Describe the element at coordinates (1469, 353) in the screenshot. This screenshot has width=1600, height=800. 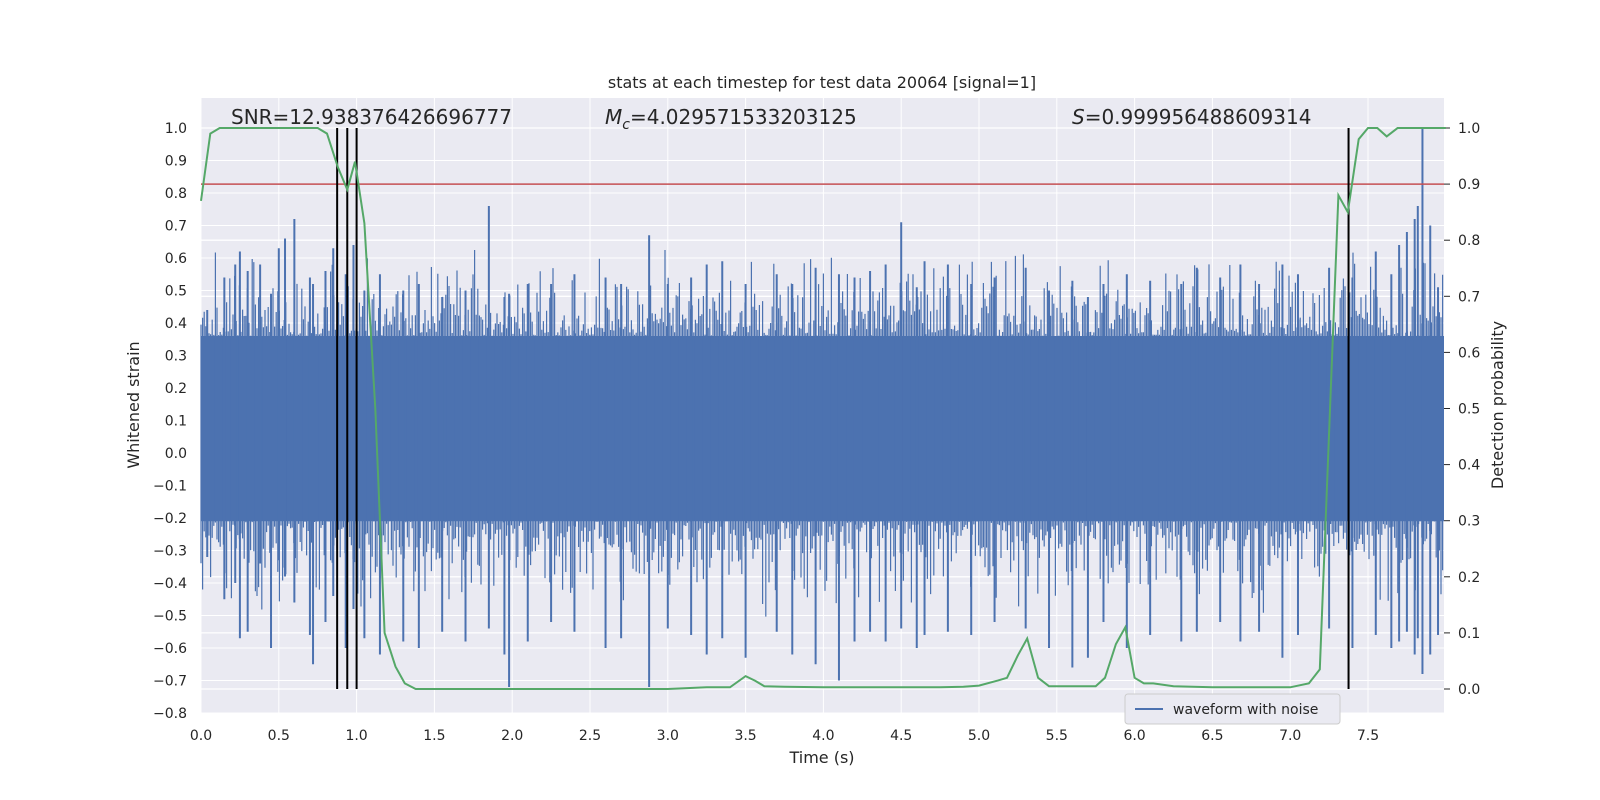
I see `y-tick-label-right: 0.6` at that location.